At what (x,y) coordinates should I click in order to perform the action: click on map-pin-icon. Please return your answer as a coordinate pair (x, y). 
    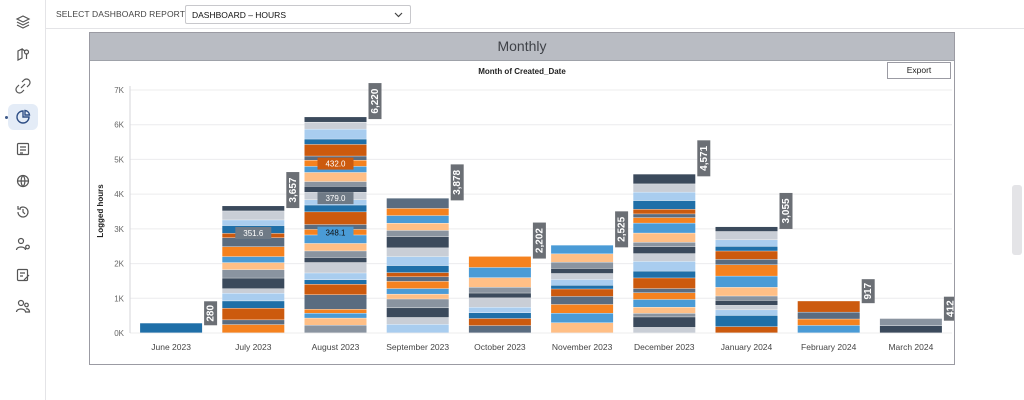
    Looking at the image, I should click on (23, 54).